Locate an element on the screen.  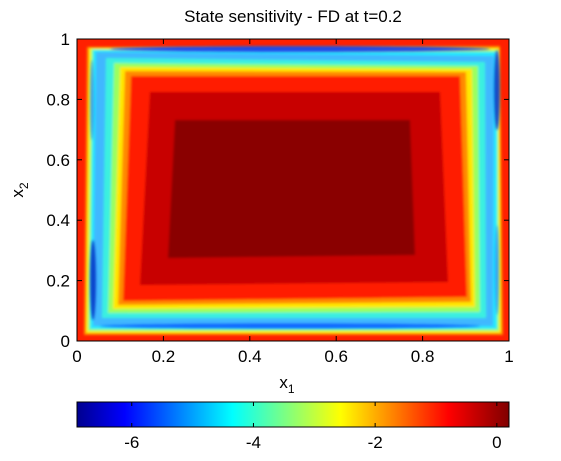
interior-darkest is located at coordinates (291, 189).